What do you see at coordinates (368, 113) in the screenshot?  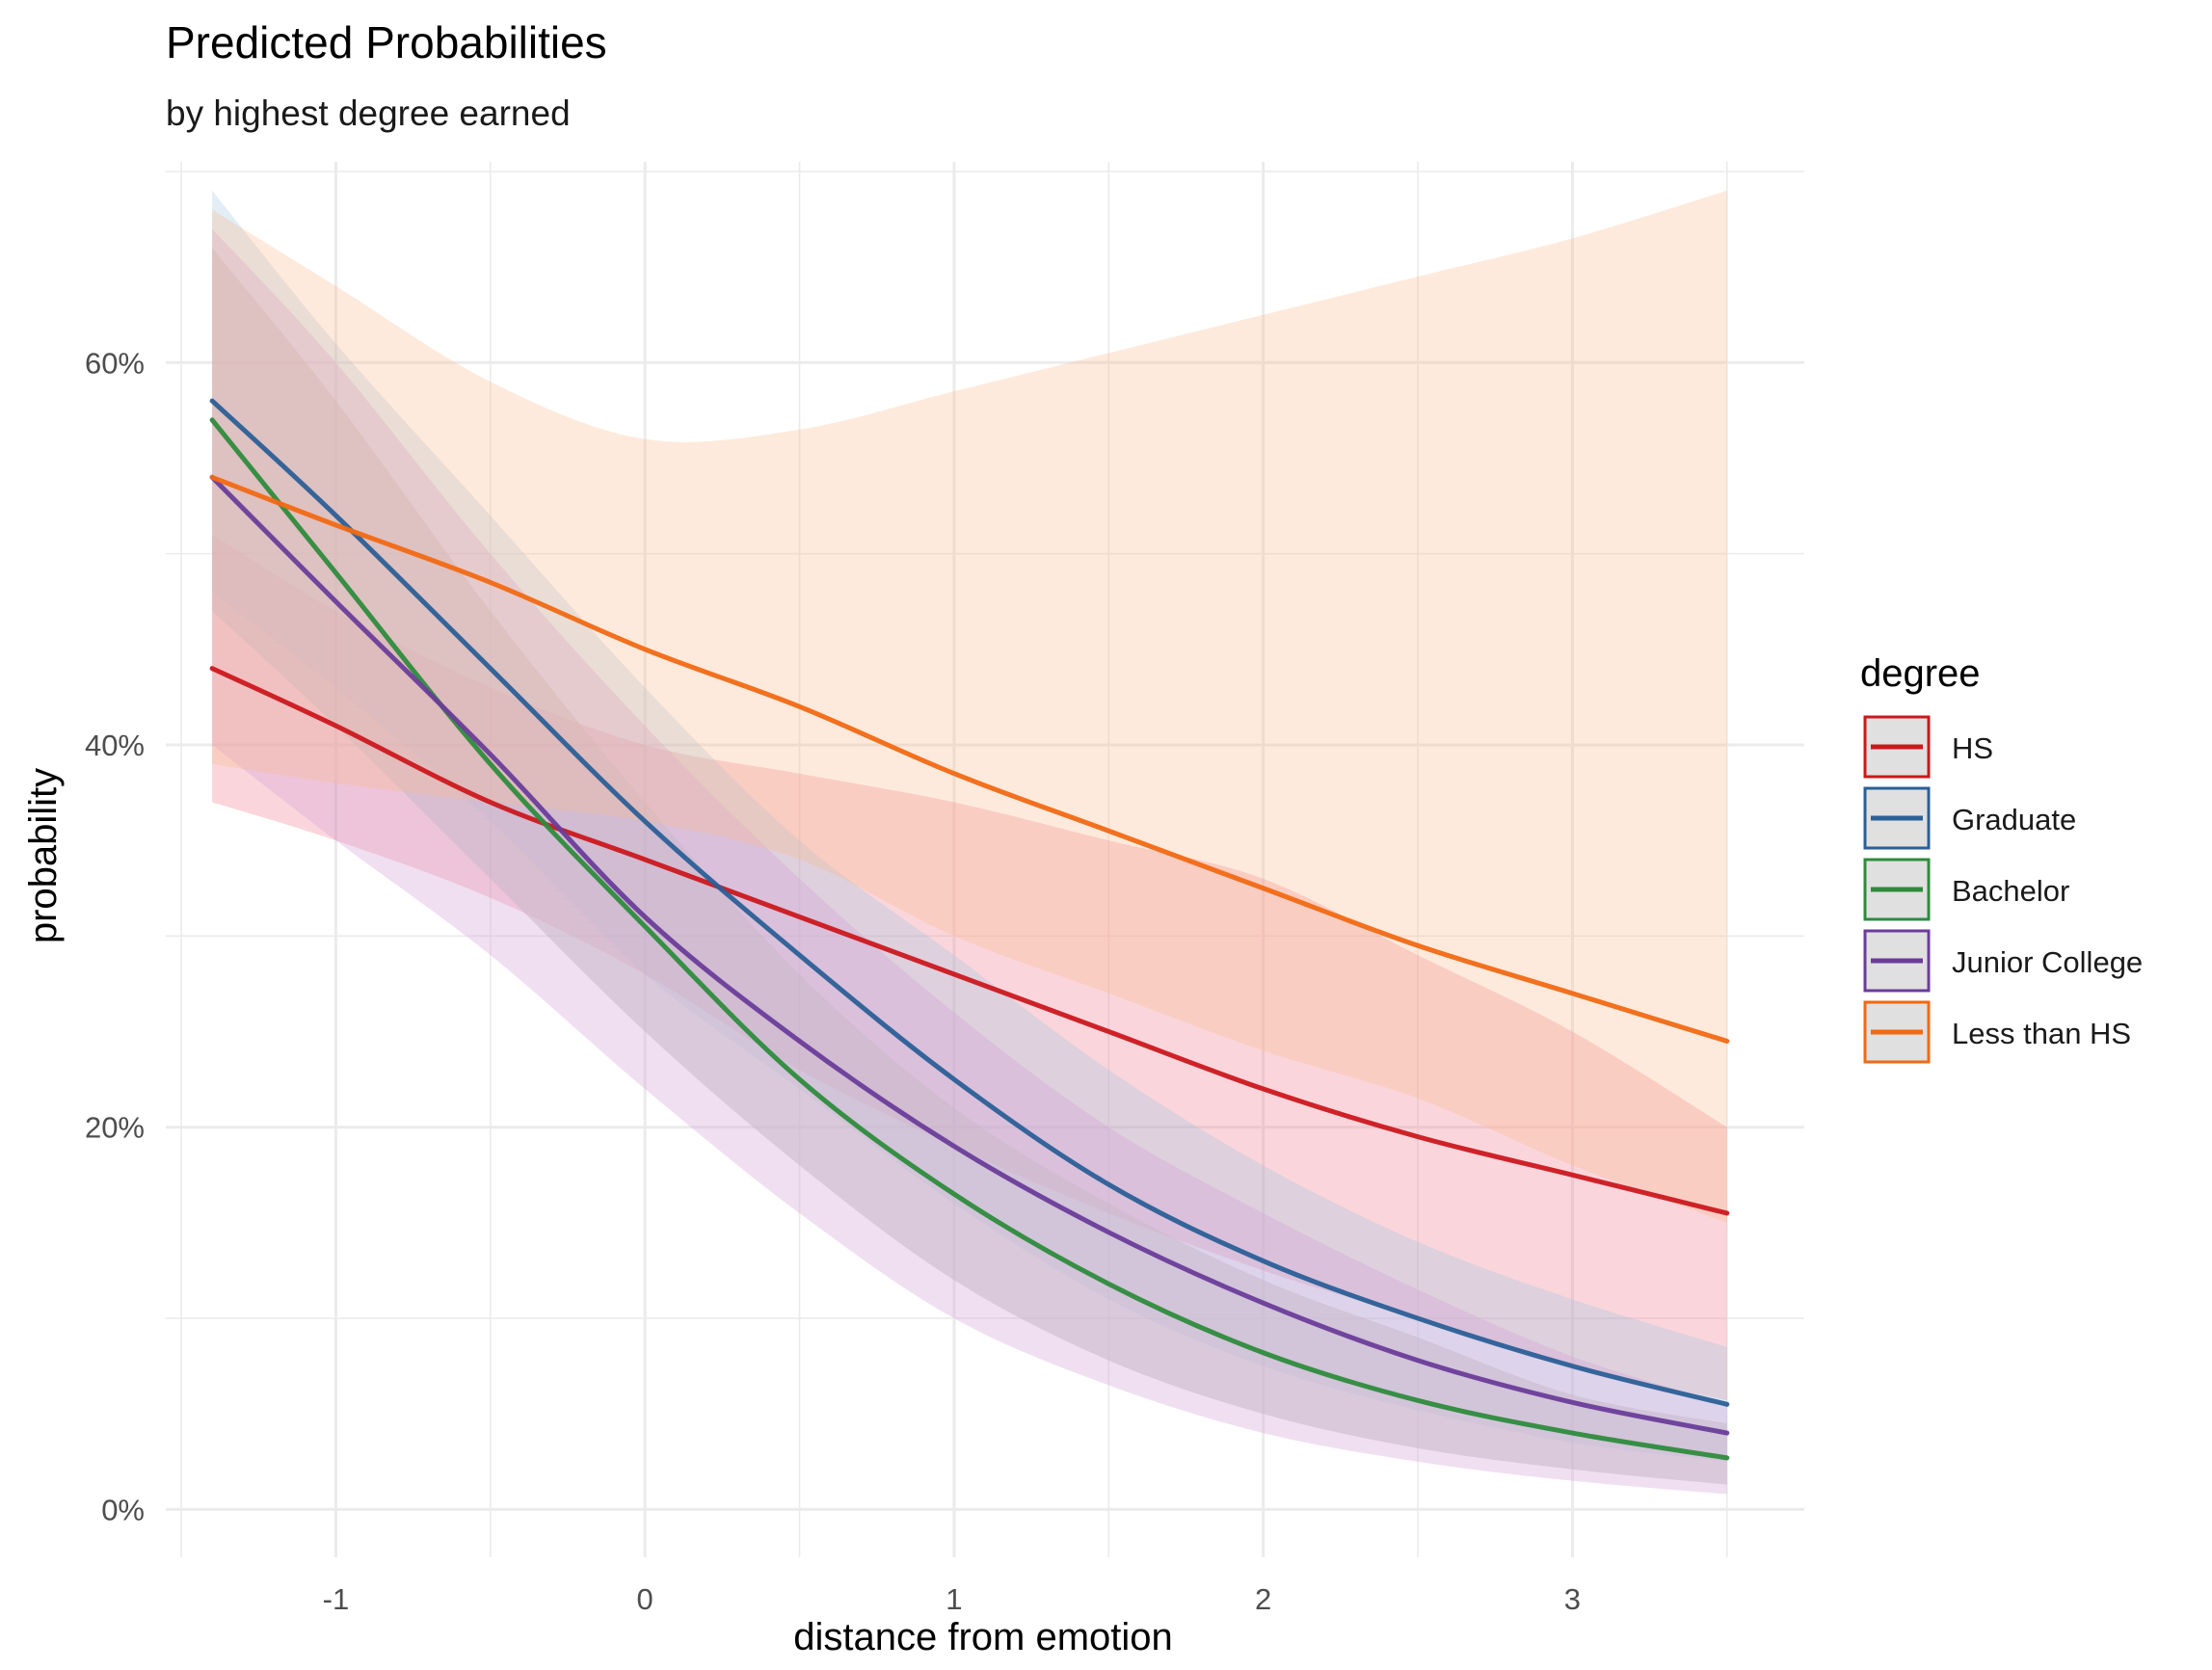 I see `chart-subtitle: by highest degree earned` at bounding box center [368, 113].